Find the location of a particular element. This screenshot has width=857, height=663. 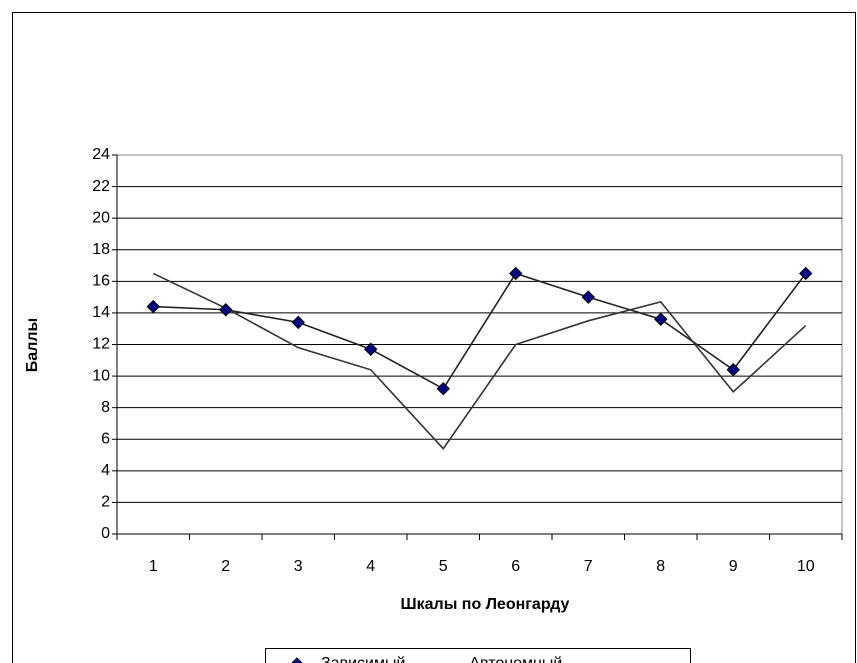

x-tick-label: 1 is located at coordinates (153, 566).